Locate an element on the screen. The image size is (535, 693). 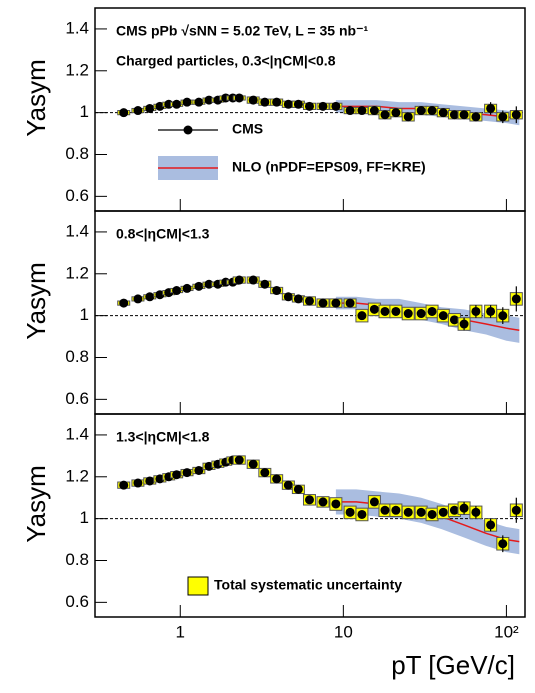
legend-marker is located at coordinates (188, 130).